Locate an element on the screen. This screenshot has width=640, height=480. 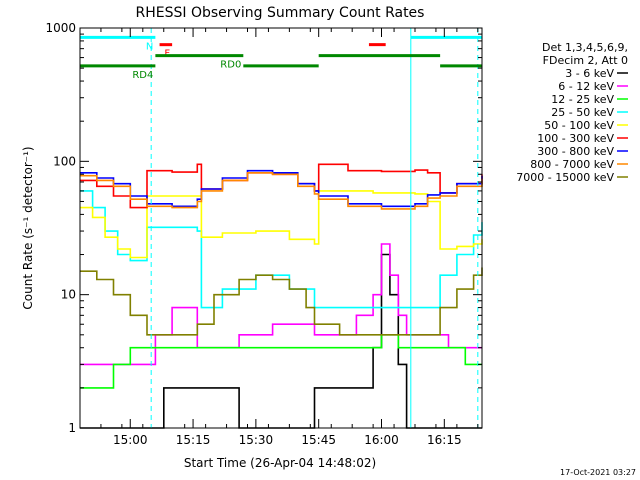
y-tick-label-4: 1000 is located at coordinates (60, 28).